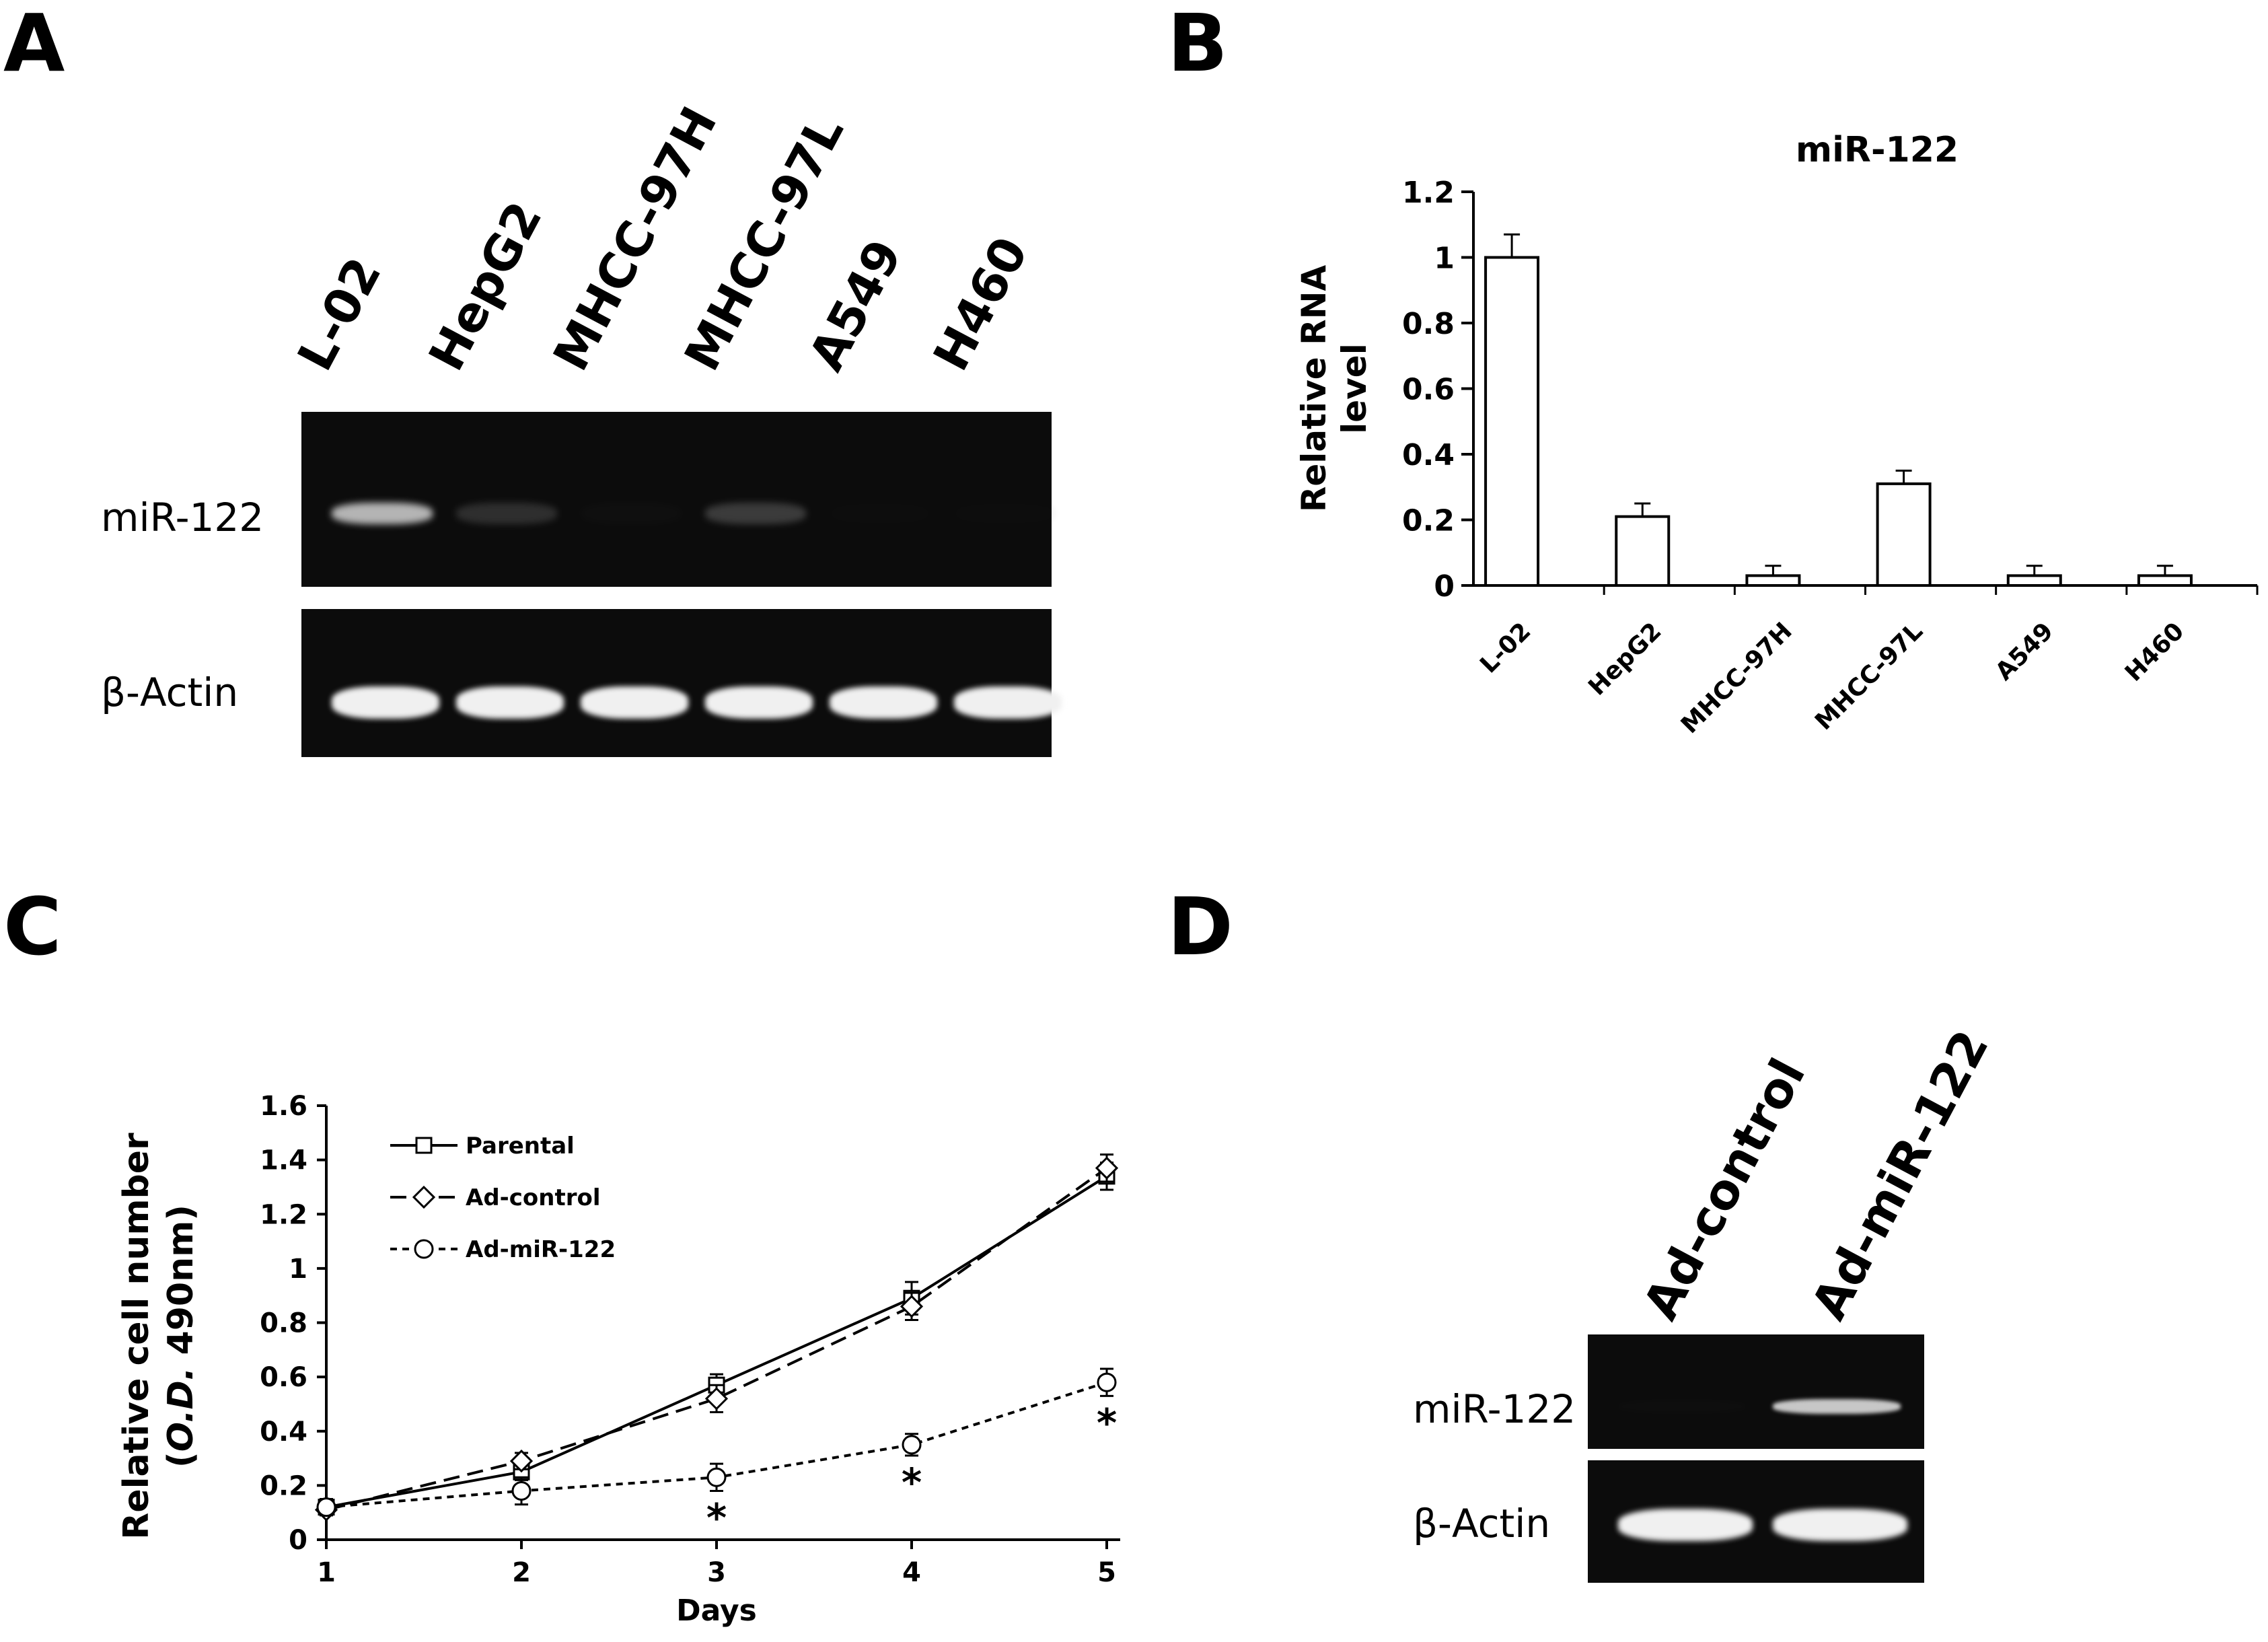  Describe the element at coordinates (1198, 45) in the screenshot. I see `panel-letter-b: B` at that location.